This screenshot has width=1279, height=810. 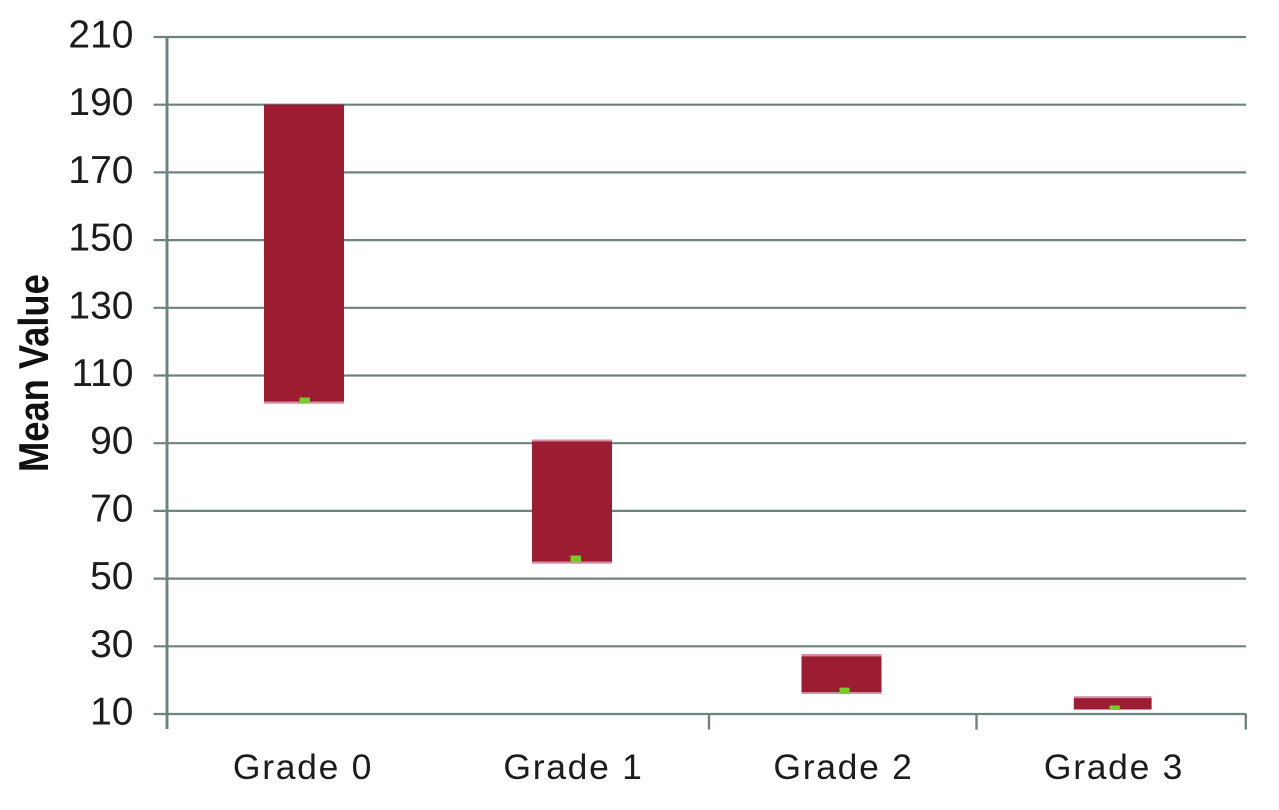 What do you see at coordinates (111, 576) in the screenshot?
I see `svg-text: 50` at bounding box center [111, 576].